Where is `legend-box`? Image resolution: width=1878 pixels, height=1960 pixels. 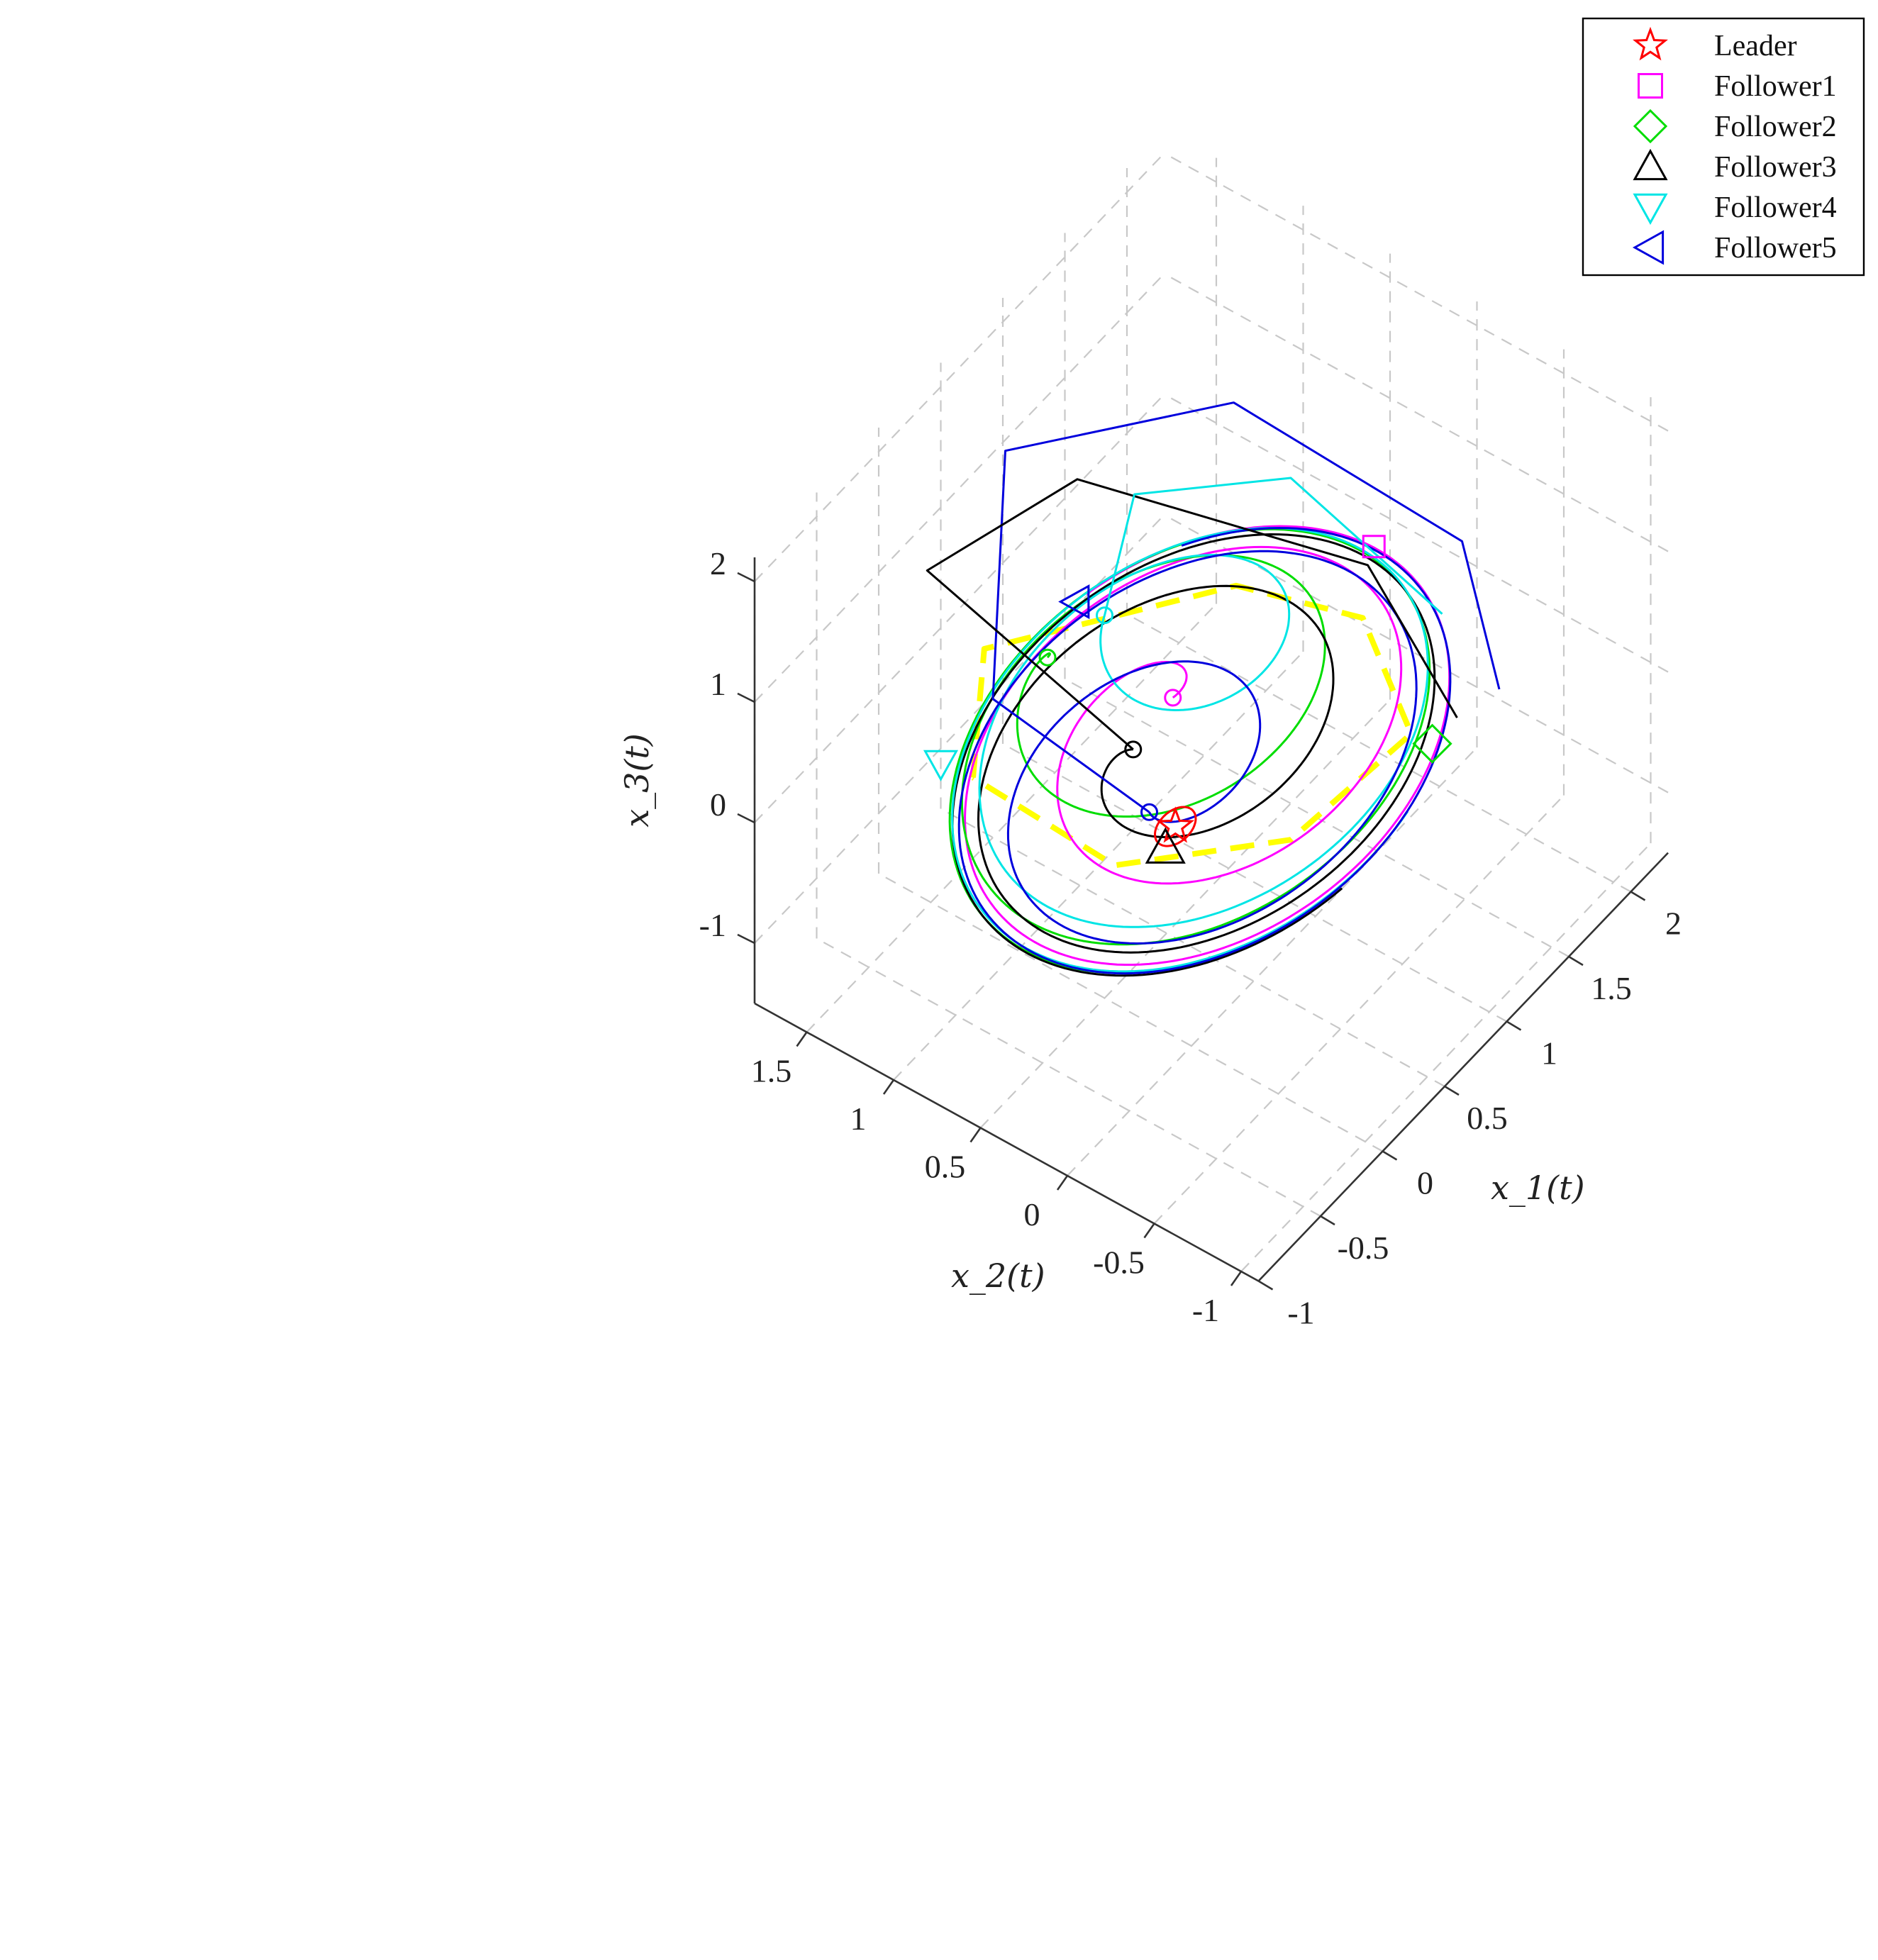 legend-box is located at coordinates (1723, 147).